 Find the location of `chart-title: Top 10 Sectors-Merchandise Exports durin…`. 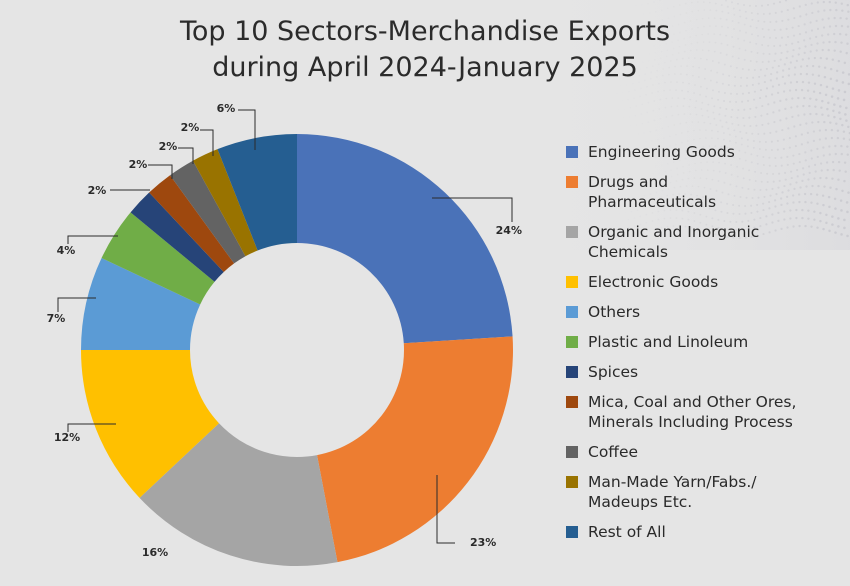

chart-title: Top 10 Sectors-Merchandise Exports durin… is located at coordinates (425, 50).